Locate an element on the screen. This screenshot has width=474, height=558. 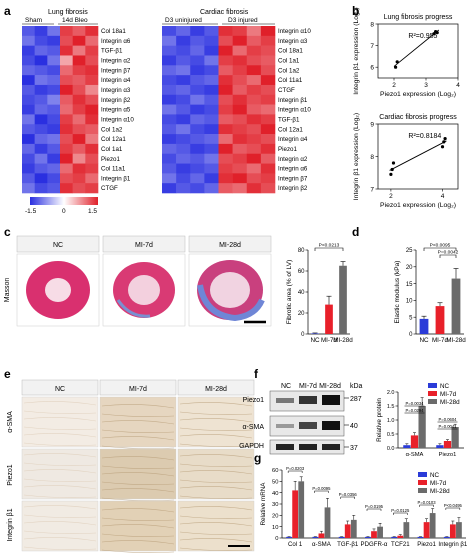
bar-y-axis-label: Fibrotic area (% of LV) is located at coordinates (289, 292).